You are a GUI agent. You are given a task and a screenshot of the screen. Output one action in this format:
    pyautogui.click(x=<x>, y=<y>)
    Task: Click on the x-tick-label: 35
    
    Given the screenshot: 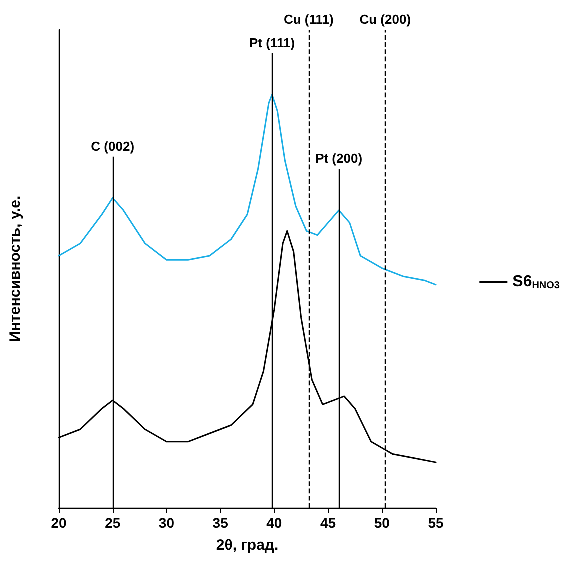 What is the action you would take?
    pyautogui.click(x=220, y=523)
    